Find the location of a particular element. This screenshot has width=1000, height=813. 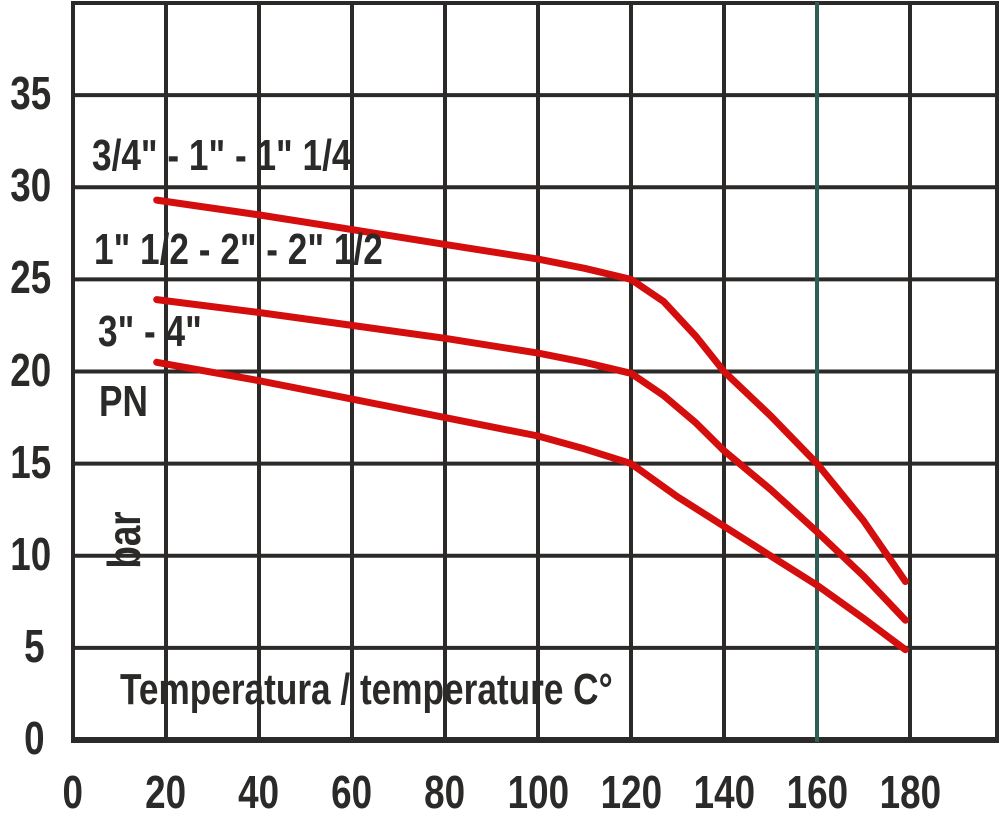

y-tick-label: 0 is located at coordinates (22, 738).